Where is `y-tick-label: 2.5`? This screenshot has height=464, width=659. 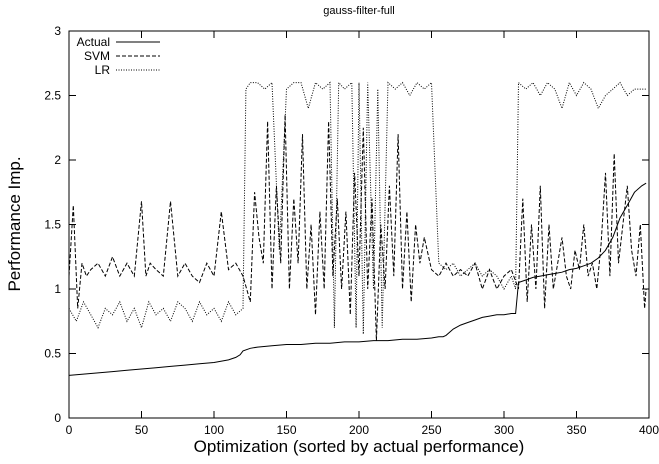 y-tick-label: 2.5 is located at coordinates (52, 96).